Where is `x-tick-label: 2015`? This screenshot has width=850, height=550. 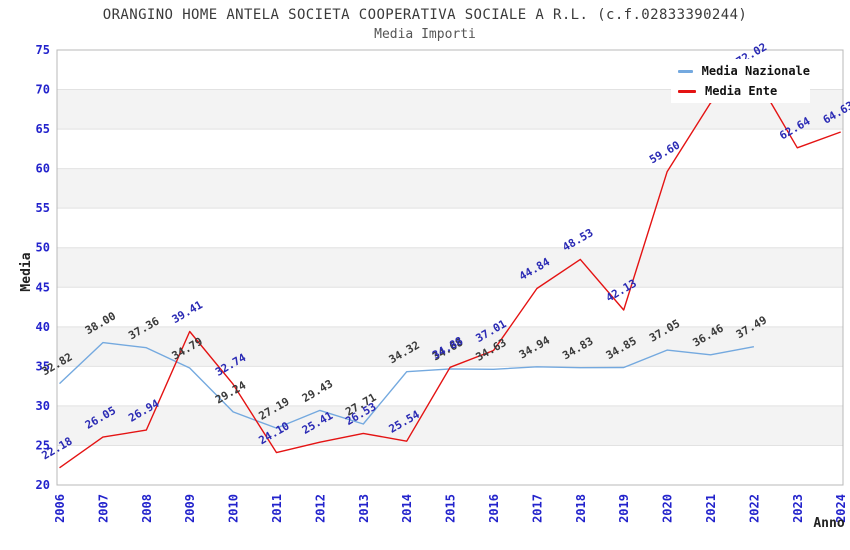
x-tick-label: 2015 is located at coordinates (451, 508).